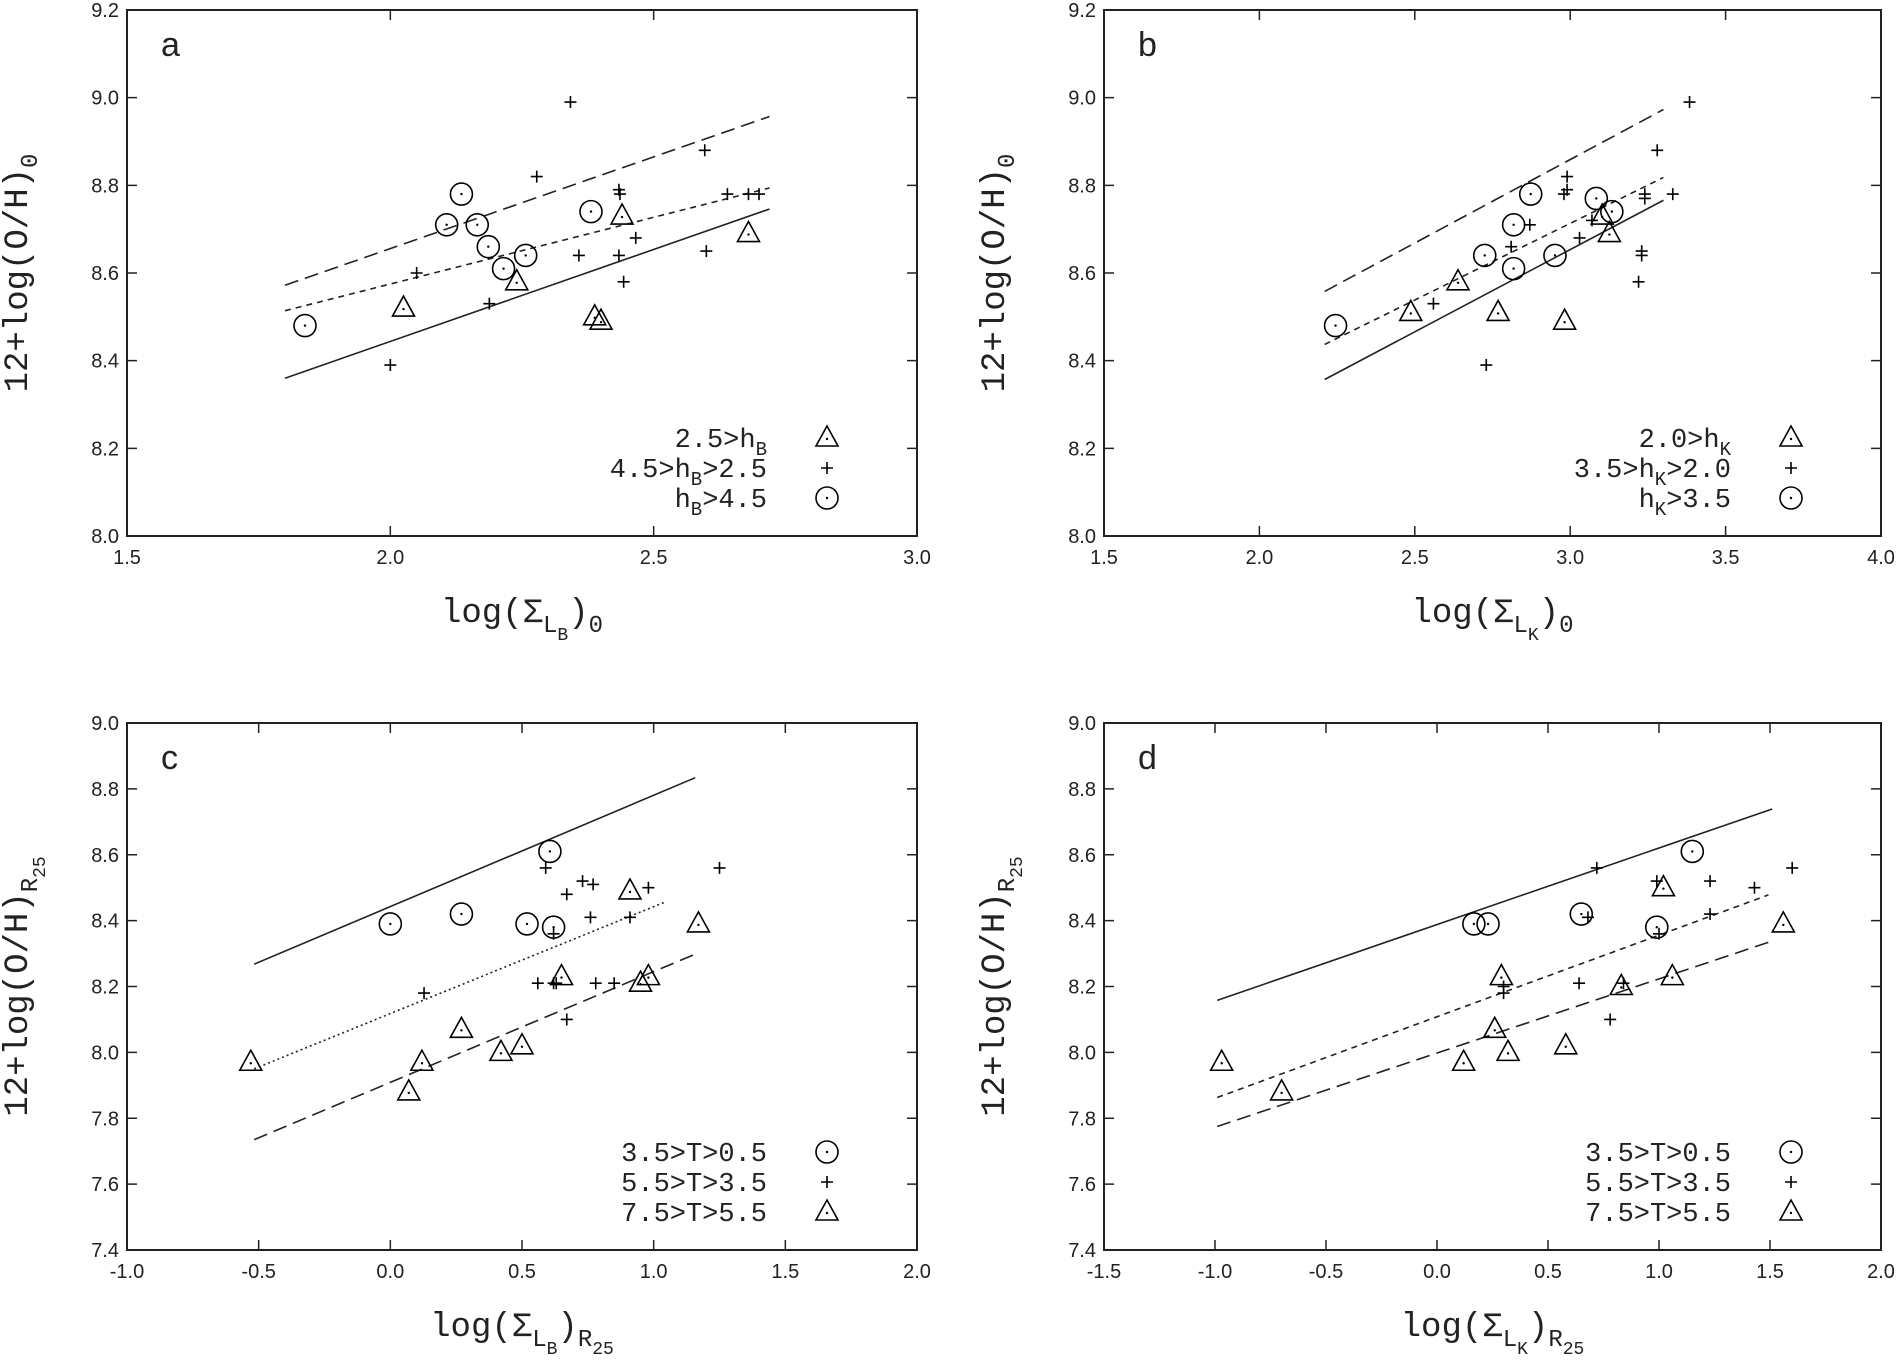 The width and height of the screenshot is (1900, 1362). Describe the element at coordinates (1437, 1272) in the screenshot. I see `x-tick-label: 0.0` at that location.